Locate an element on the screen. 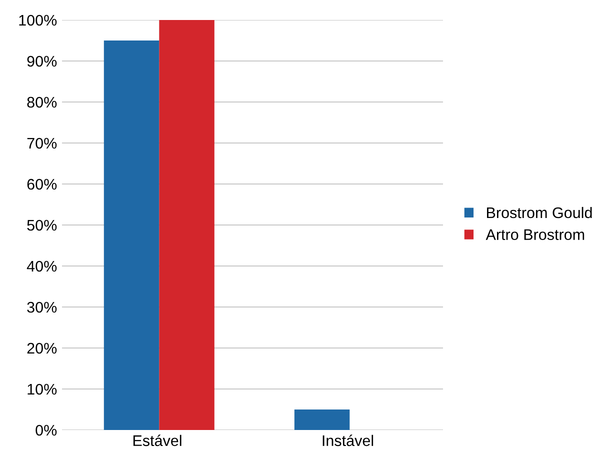 This screenshot has height=455, width=603. y-tick-label: 80% is located at coordinates (42, 102).